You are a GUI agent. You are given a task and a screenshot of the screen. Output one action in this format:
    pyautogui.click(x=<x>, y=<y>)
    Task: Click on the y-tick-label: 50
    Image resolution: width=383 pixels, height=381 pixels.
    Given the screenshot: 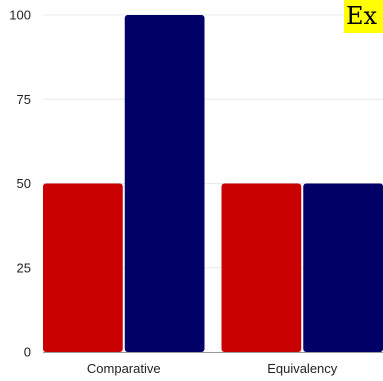 What is the action you would take?
    pyautogui.click(x=24, y=183)
    